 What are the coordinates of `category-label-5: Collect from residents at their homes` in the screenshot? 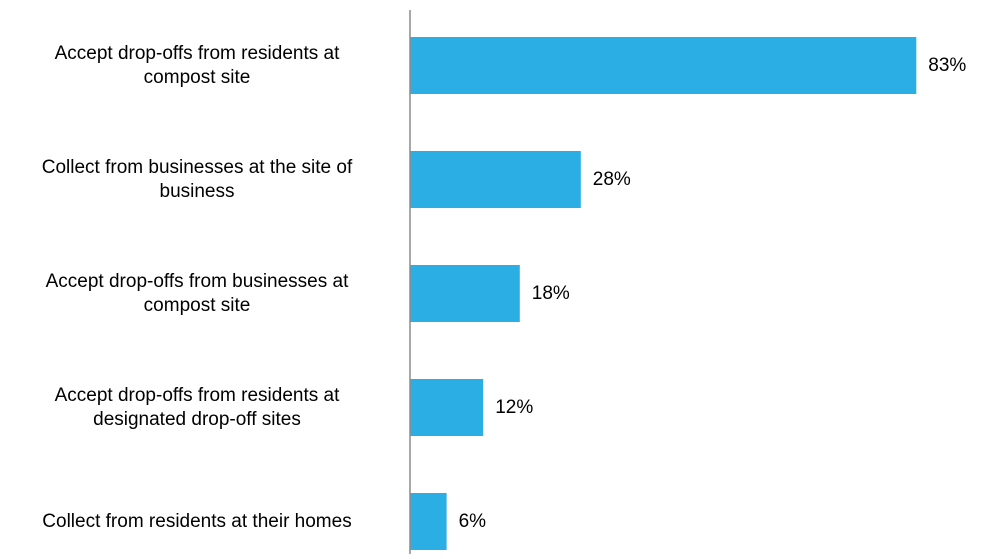 It's located at (197, 522).